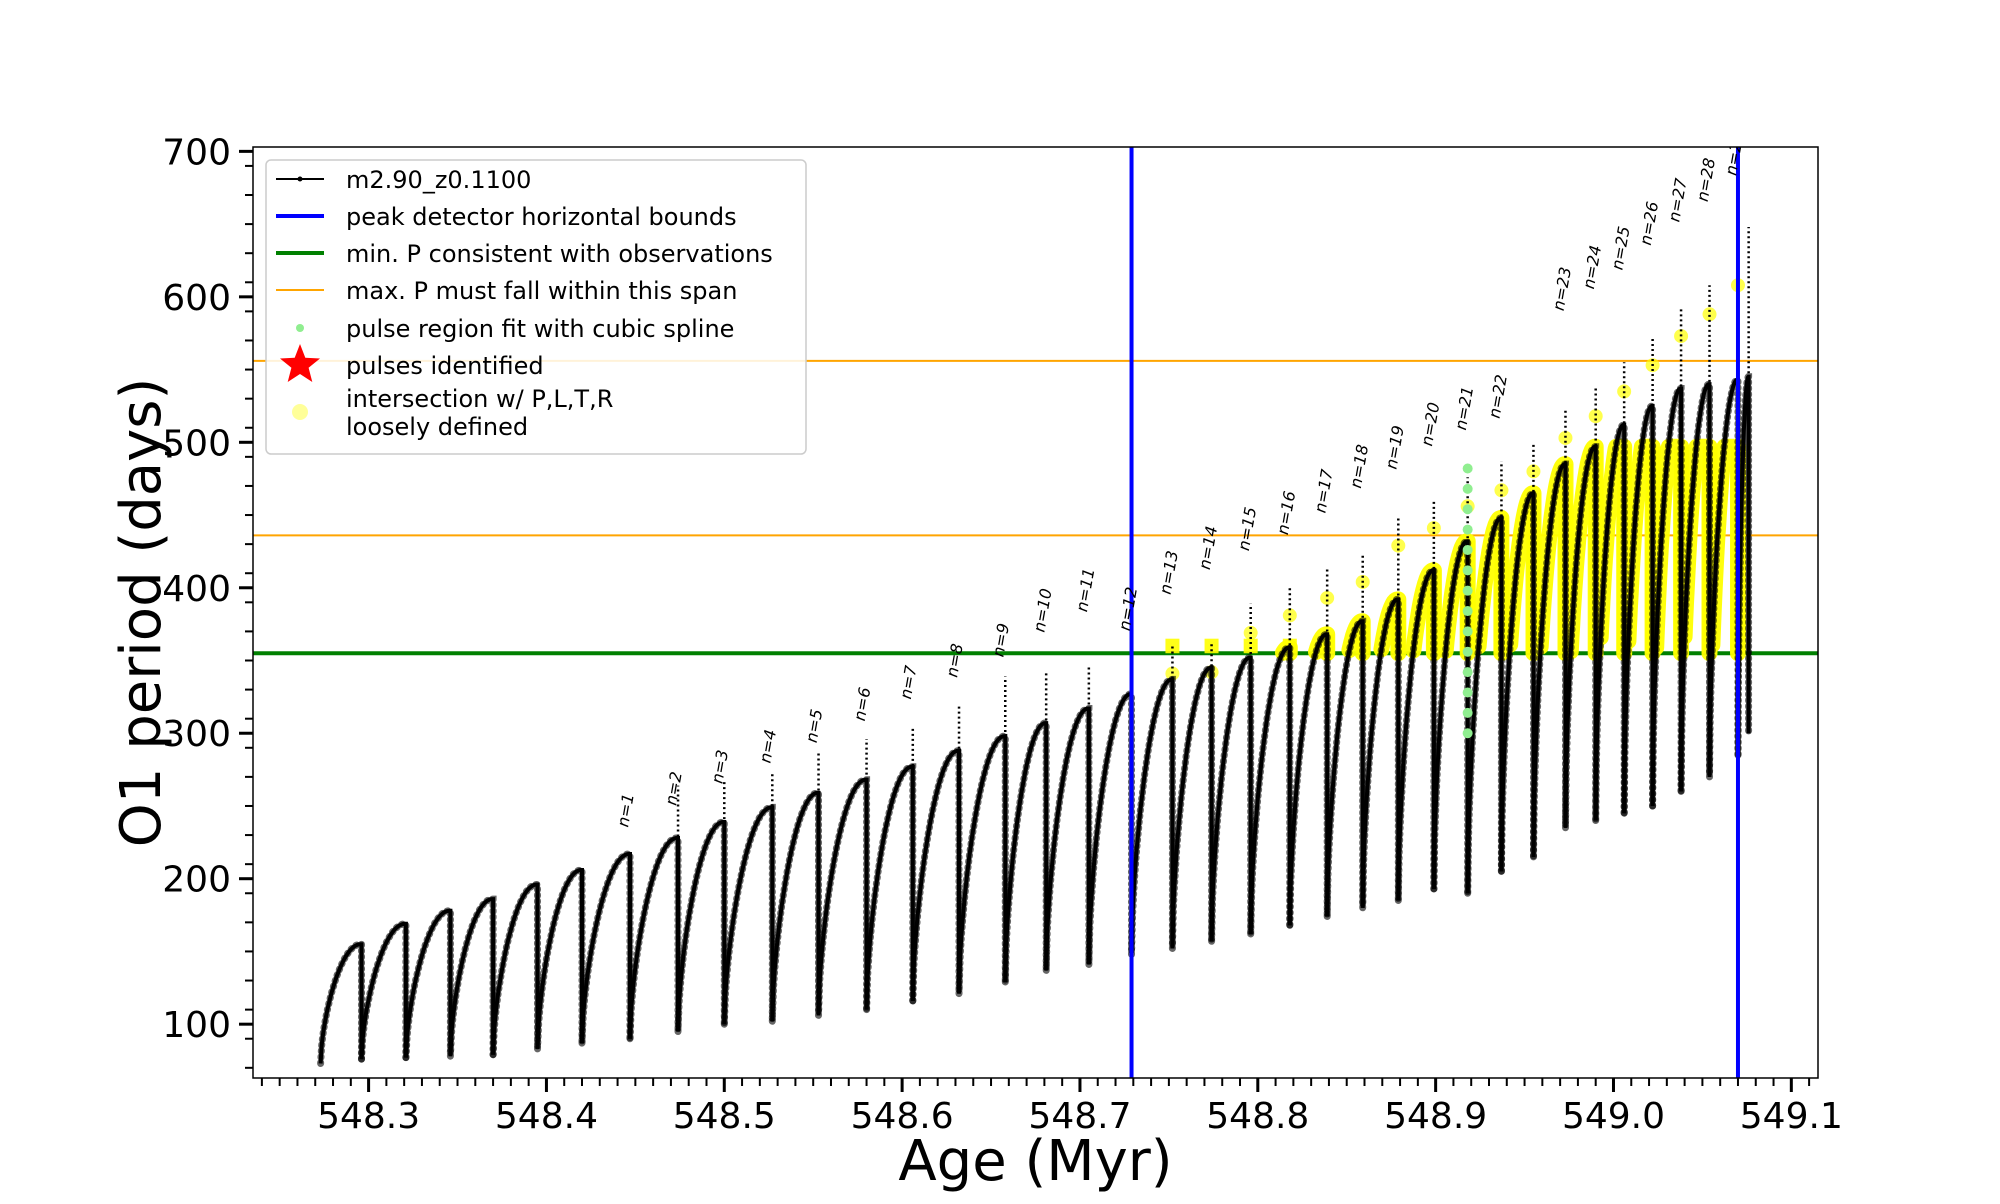  Describe the element at coordinates (196, 589) in the screenshot. I see `y-tick-label: 400` at that location.